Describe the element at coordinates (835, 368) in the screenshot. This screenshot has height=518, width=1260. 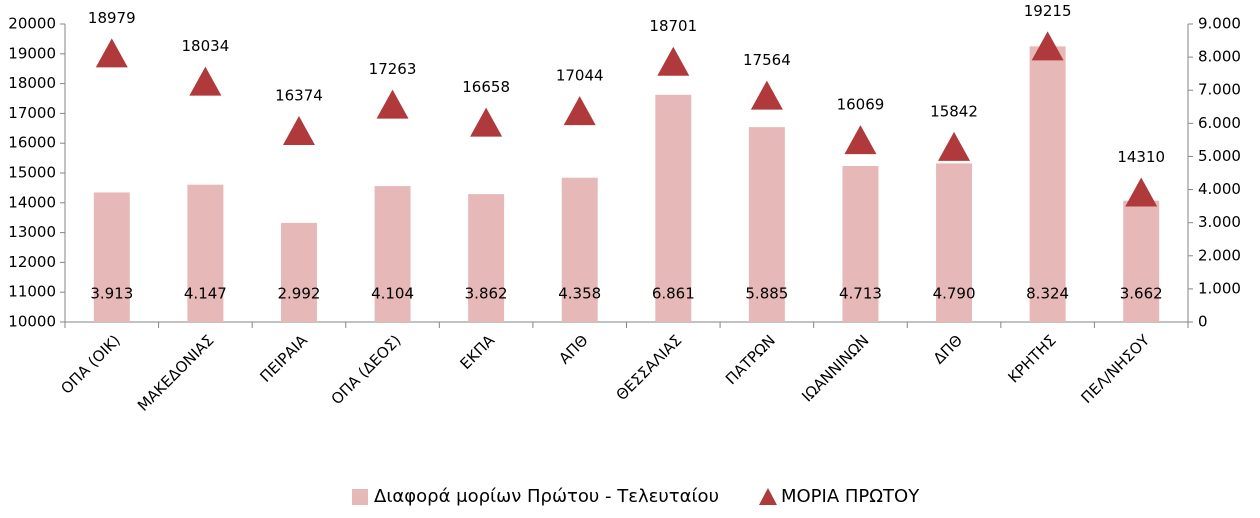
I see `x-tick-label: ΙΩΑΝΝΙΝΩΝ` at that location.